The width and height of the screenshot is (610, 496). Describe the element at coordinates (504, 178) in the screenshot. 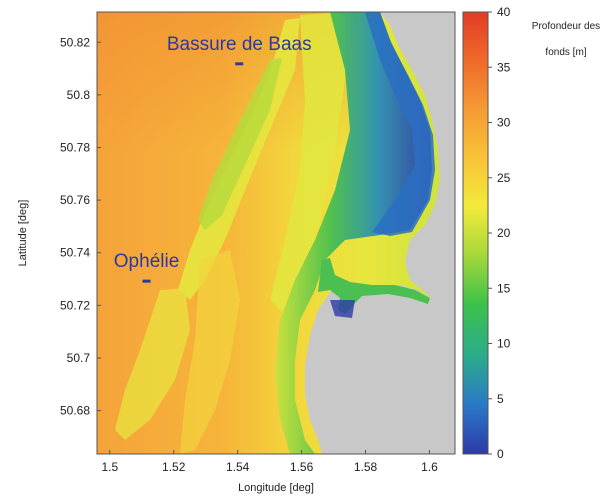

I see `colorbar-tick-label: 25` at that location.